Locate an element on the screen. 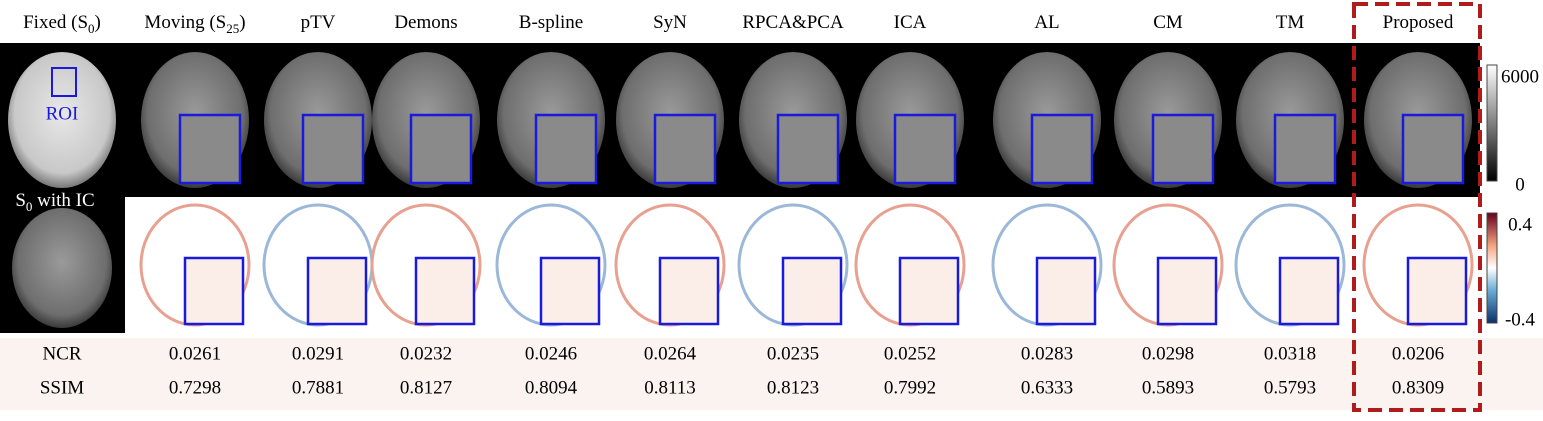  table-cell: 0.7298 is located at coordinates (195, 387).